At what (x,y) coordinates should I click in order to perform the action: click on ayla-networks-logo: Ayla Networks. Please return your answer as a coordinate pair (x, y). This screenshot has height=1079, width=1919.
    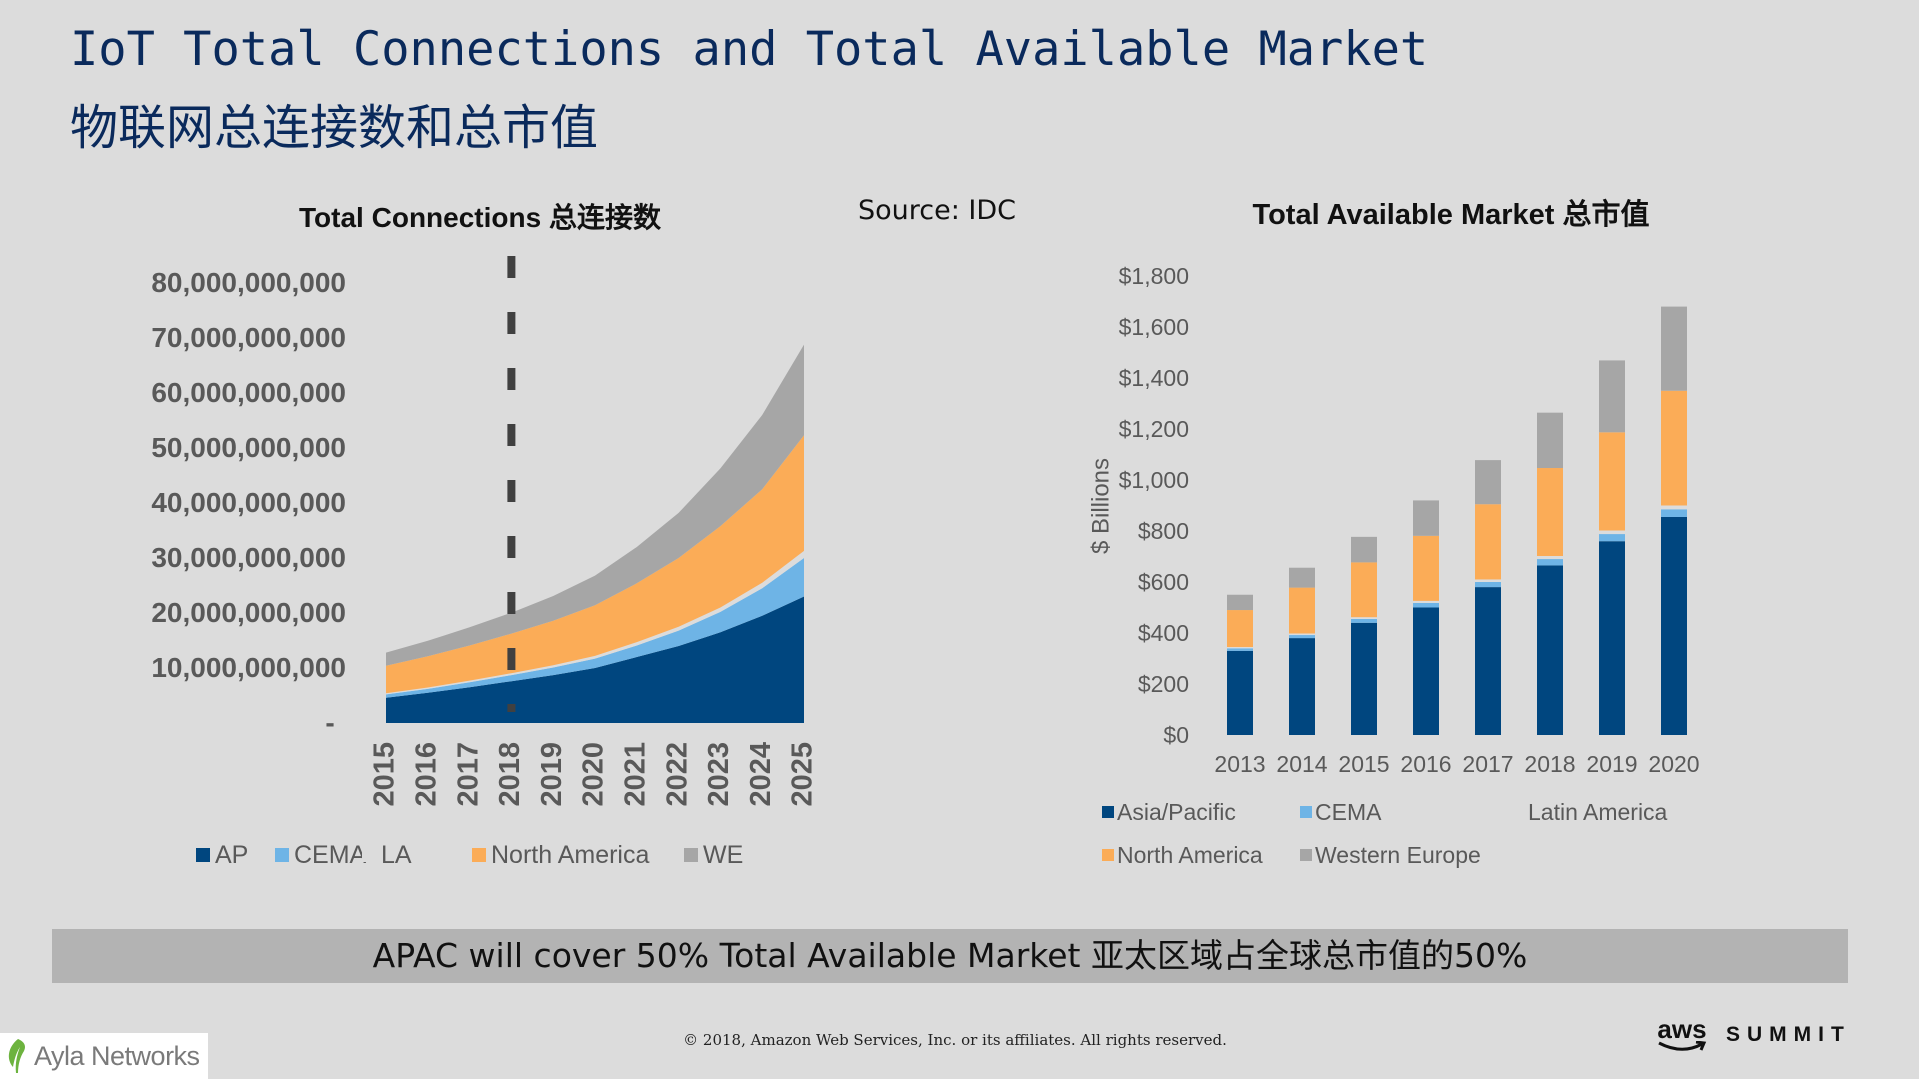
    Looking at the image, I should click on (104, 1056).